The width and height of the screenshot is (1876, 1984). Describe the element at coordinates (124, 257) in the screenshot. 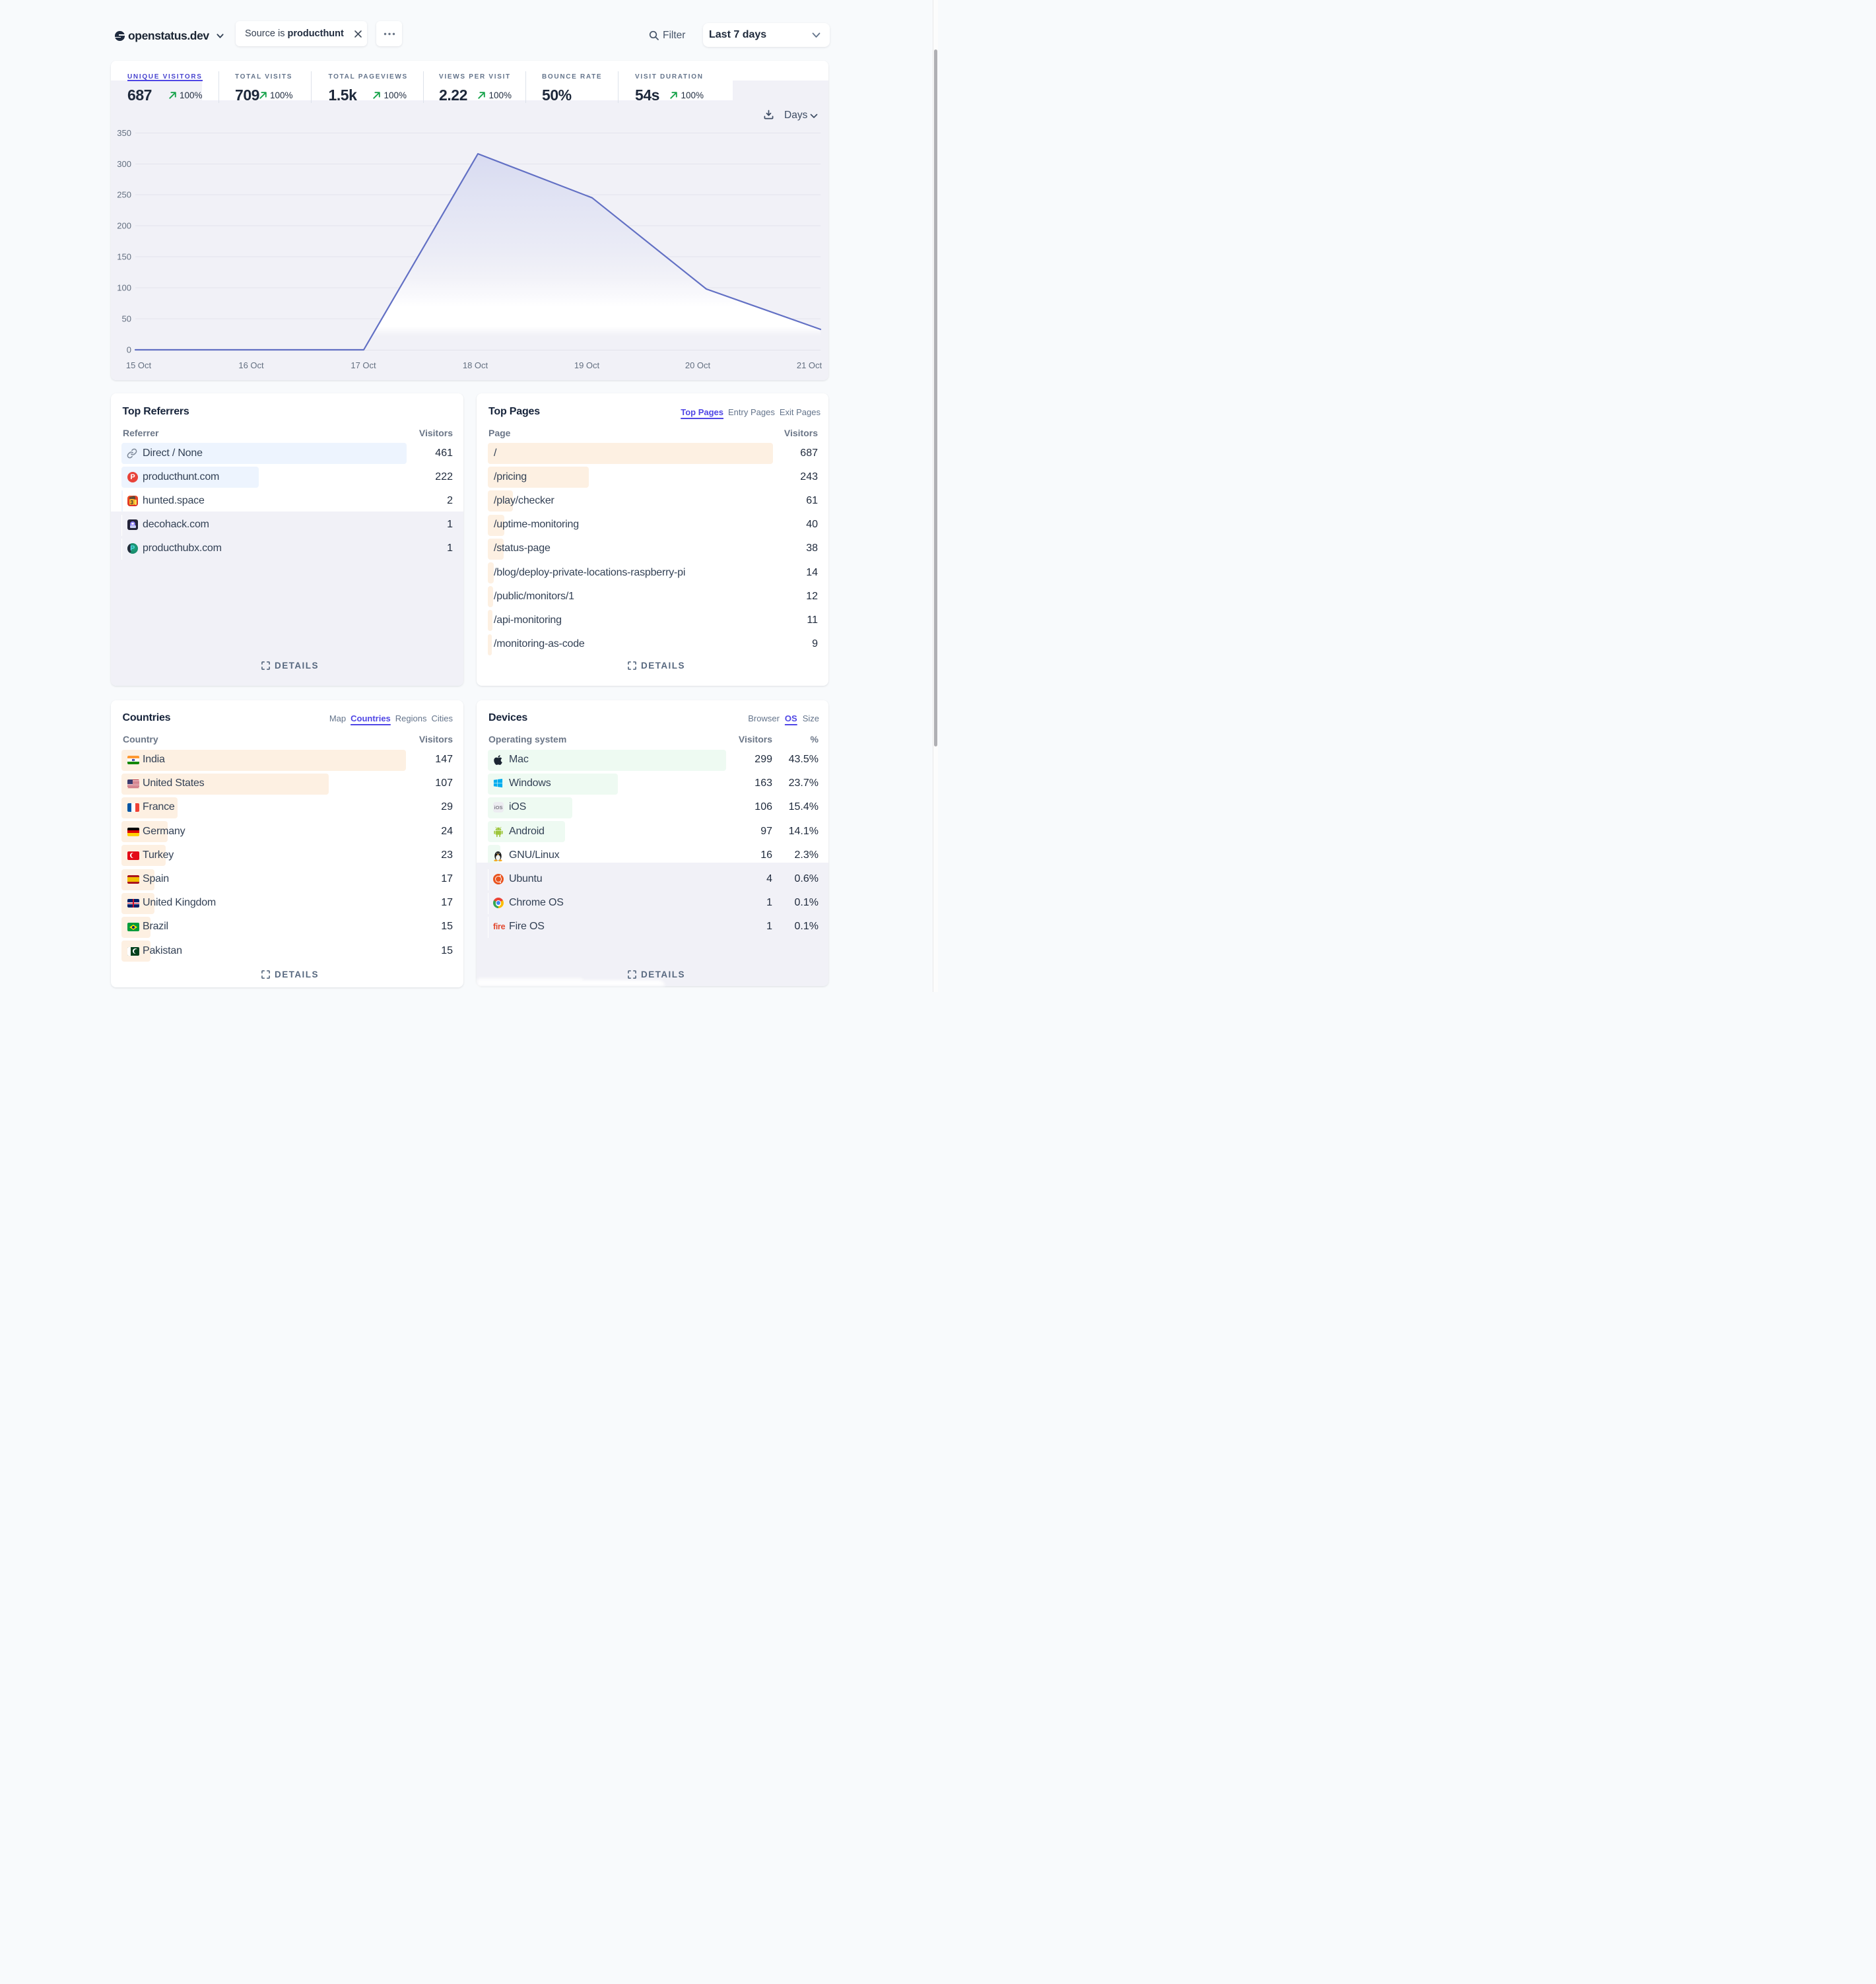

I see `svg-text: 150` at that location.